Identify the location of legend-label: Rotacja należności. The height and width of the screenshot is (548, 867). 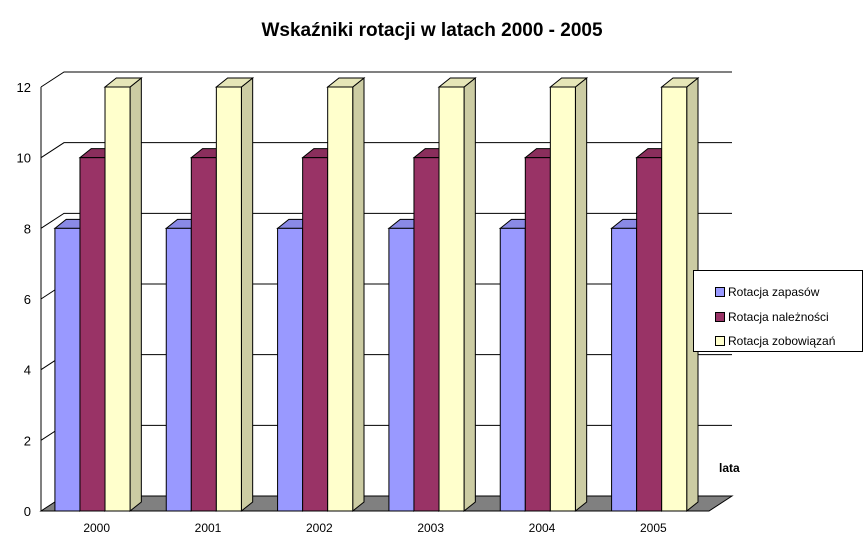
(778, 316).